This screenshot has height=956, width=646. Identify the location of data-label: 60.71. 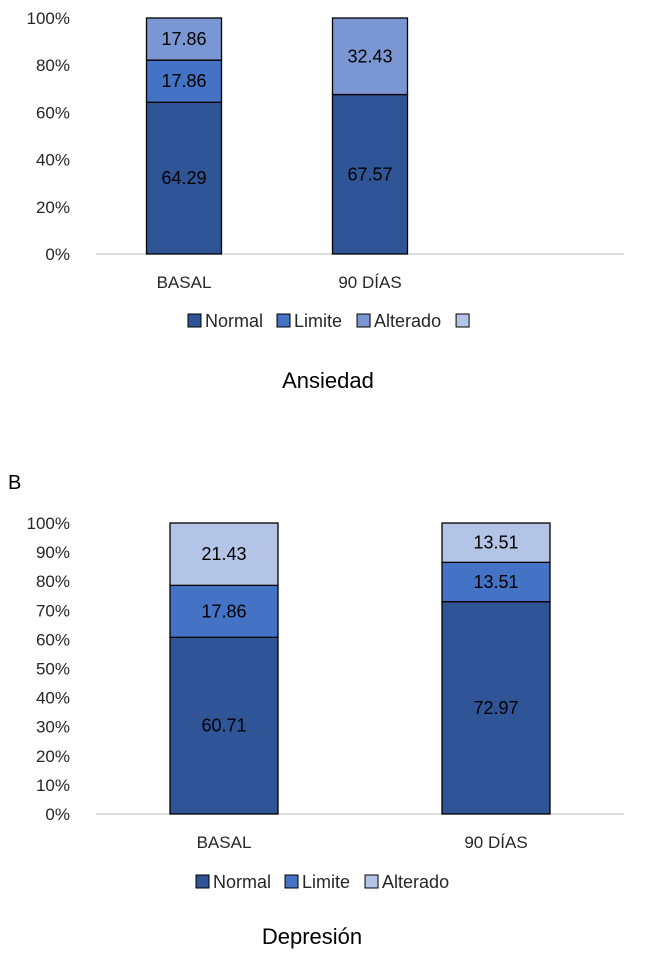
(223, 726).